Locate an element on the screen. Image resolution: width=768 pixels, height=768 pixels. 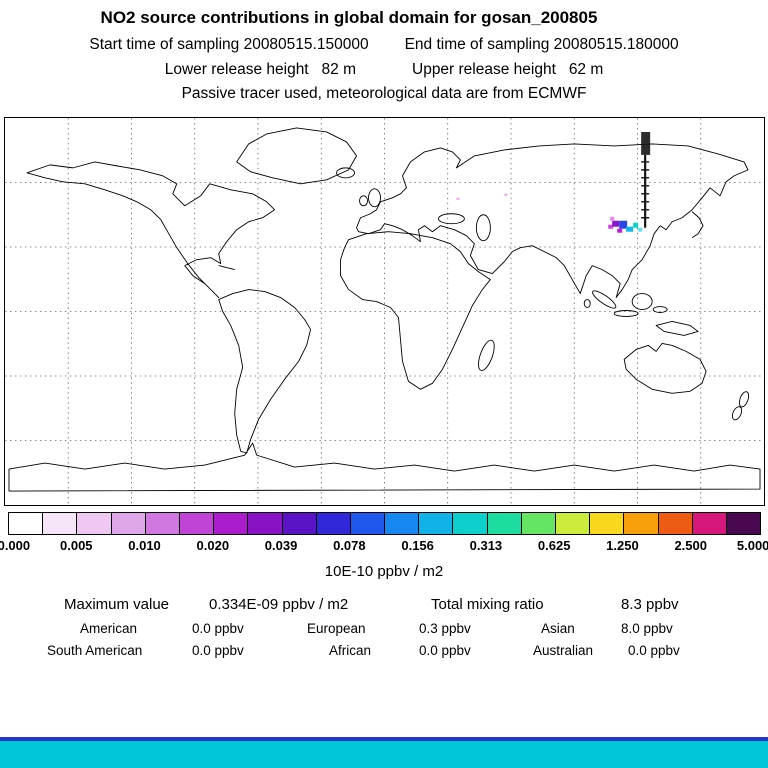
total-mixing-label: Total mixing ratio is located at coordinates (487, 604).